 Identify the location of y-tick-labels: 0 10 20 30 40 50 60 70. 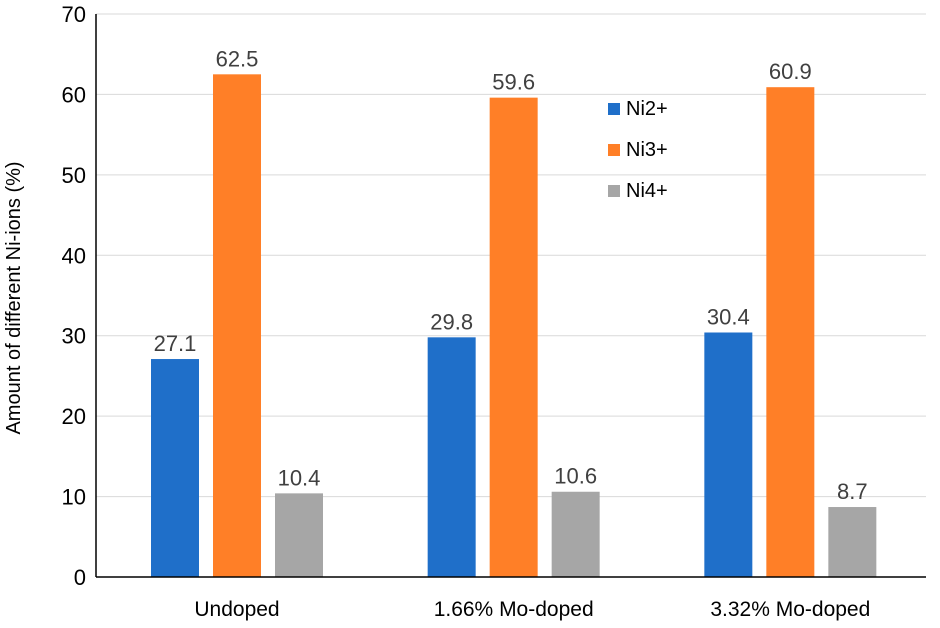
(74, 296).